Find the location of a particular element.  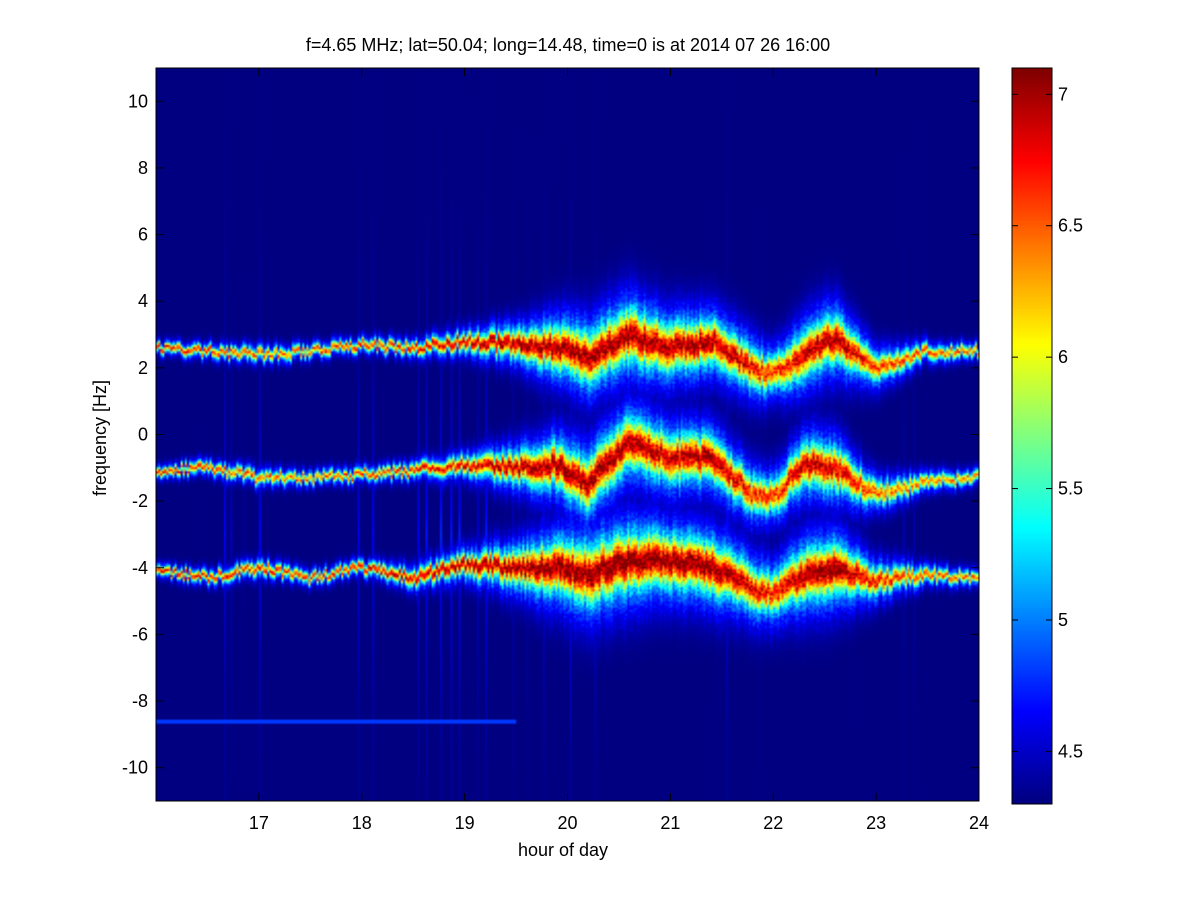

y-tick-label: -4 is located at coordinates (140, 568).